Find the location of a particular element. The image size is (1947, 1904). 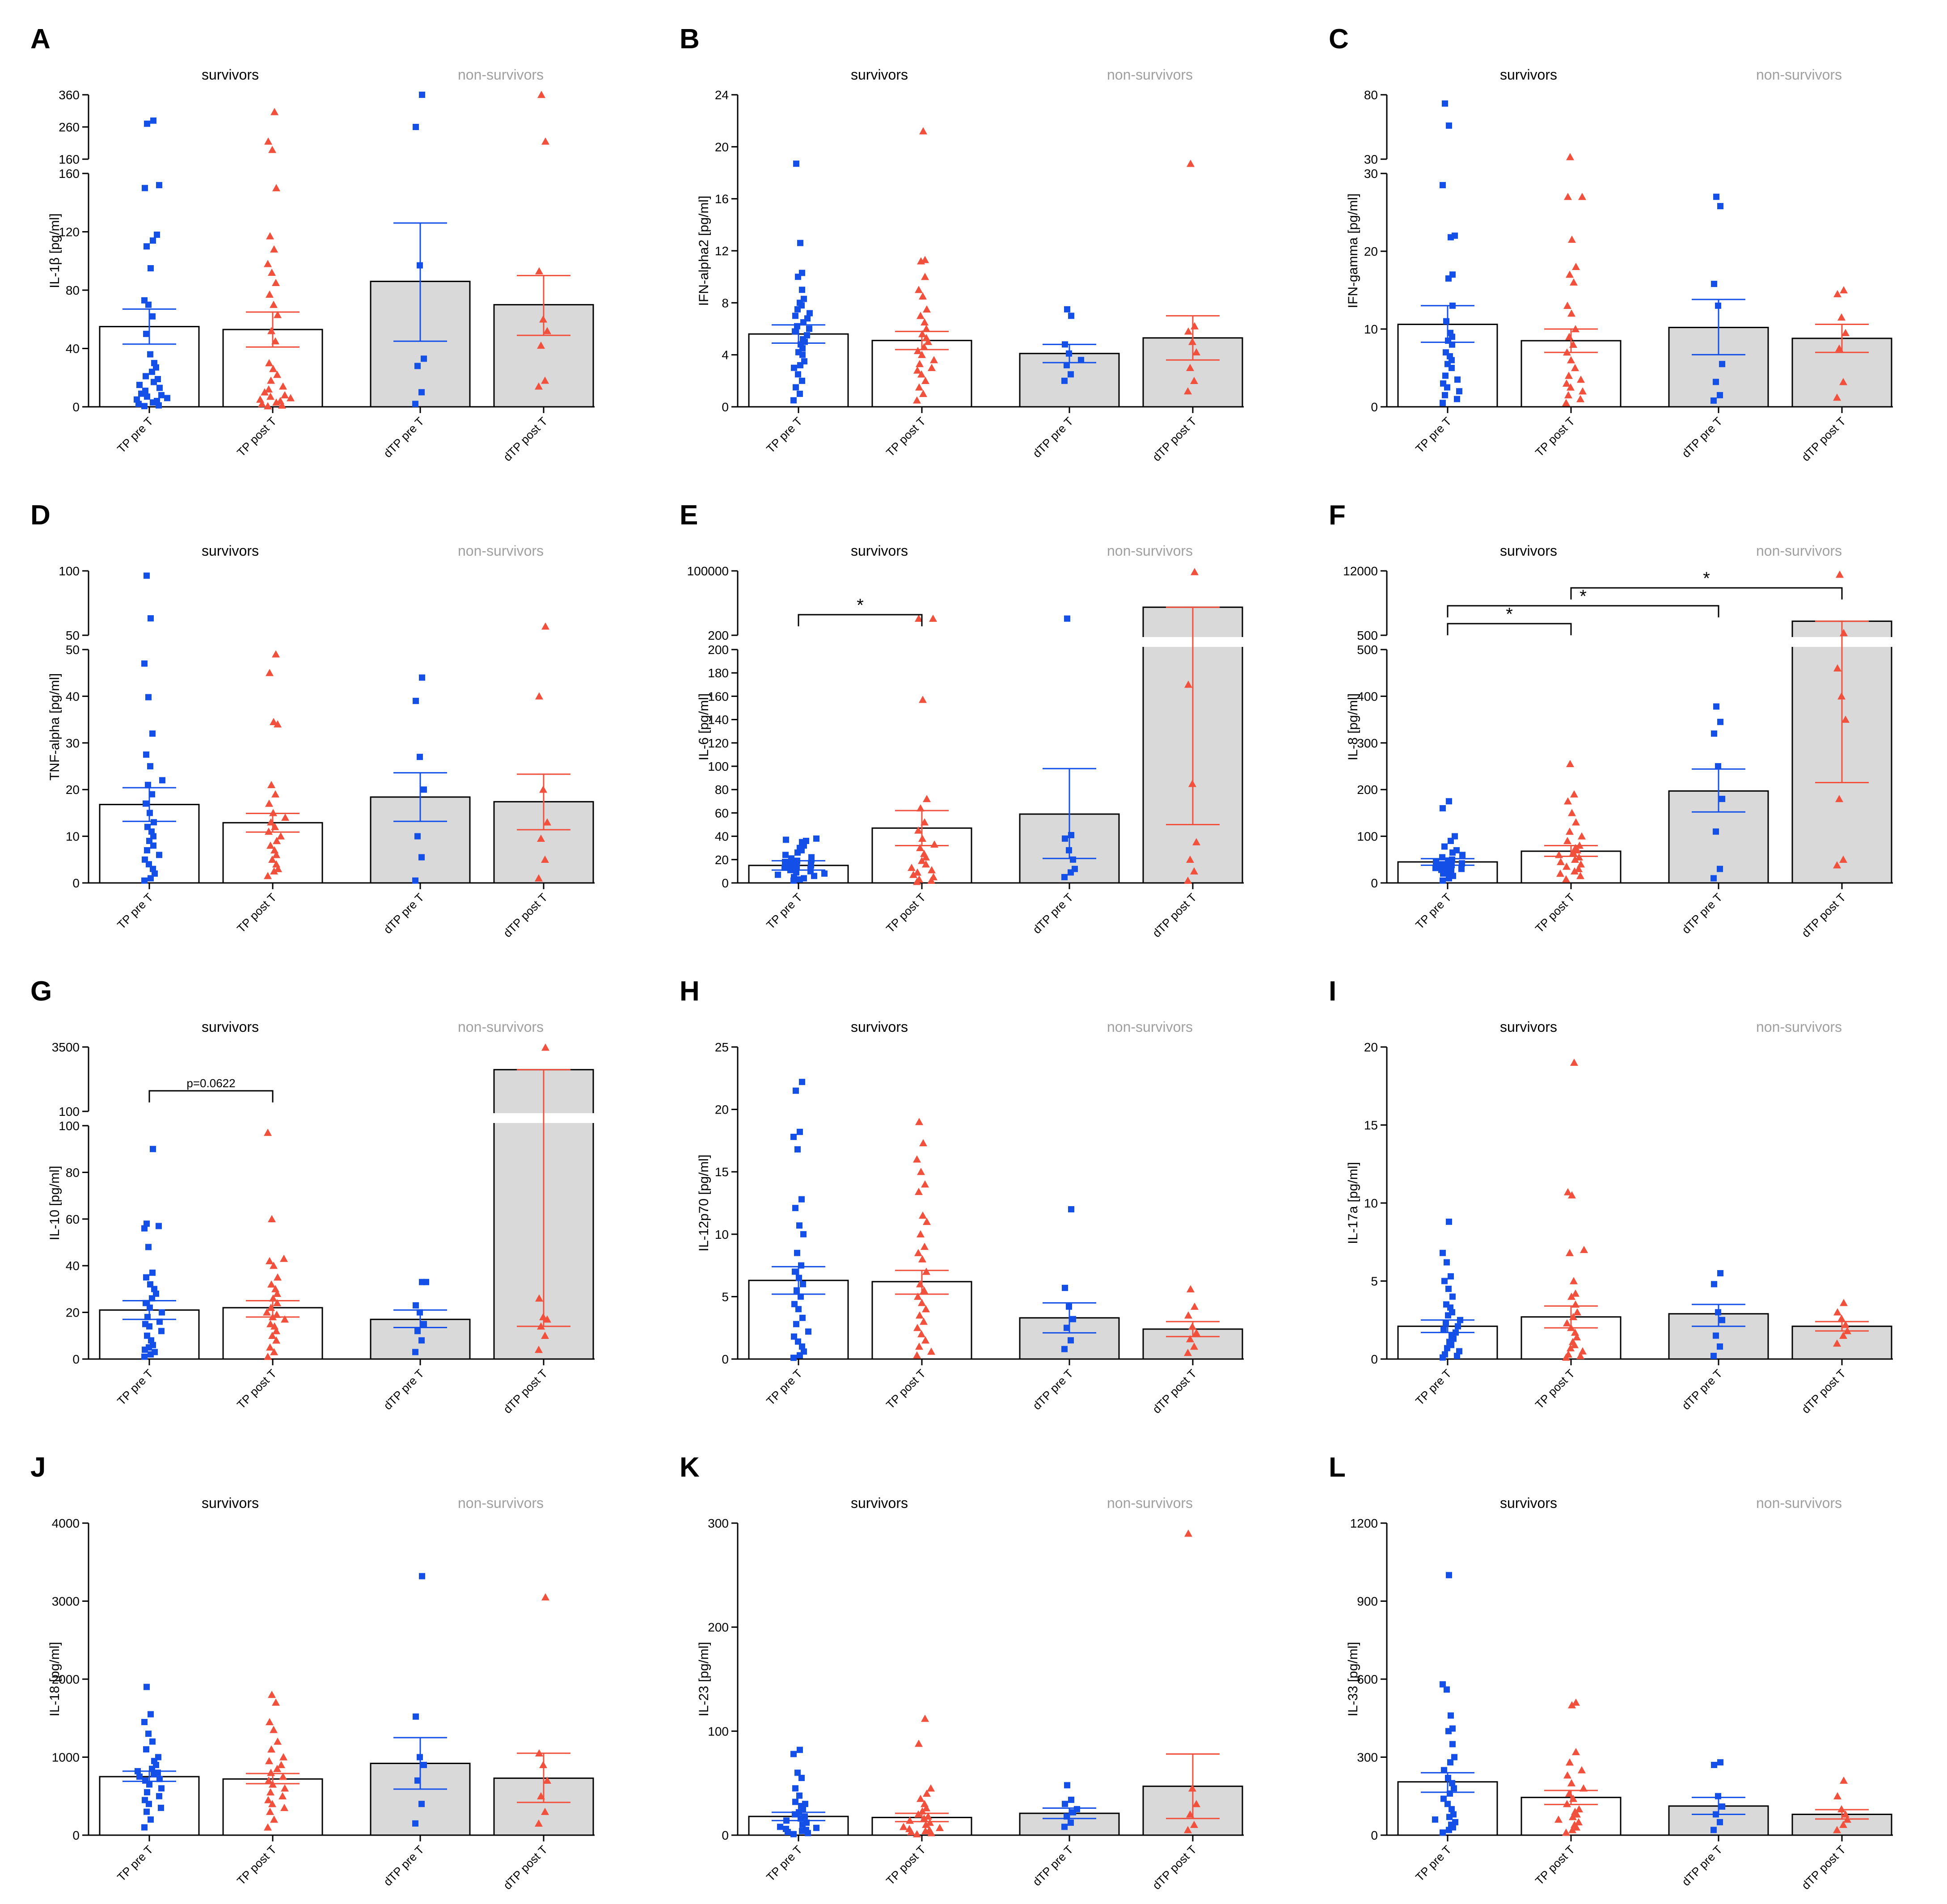

y-tick-label: 30 is located at coordinates (73, 743).